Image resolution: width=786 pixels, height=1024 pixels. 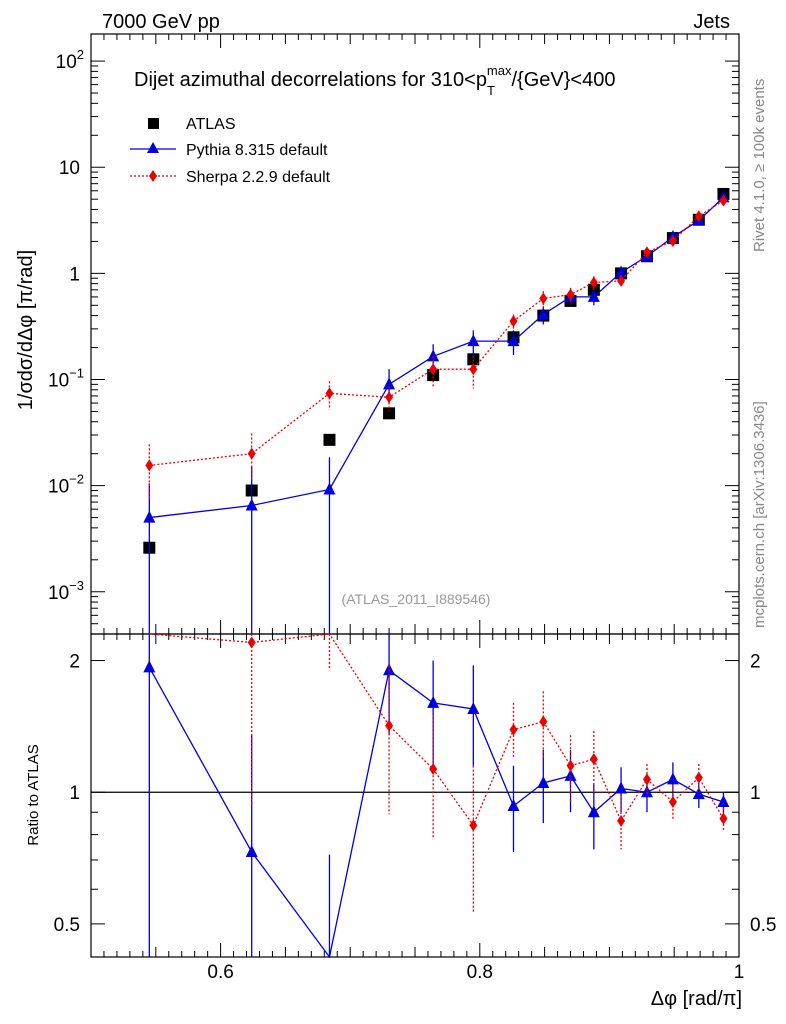 I want to click on ratio-y-axis-label: Ratio to ATLAS, so click(x=33, y=794).